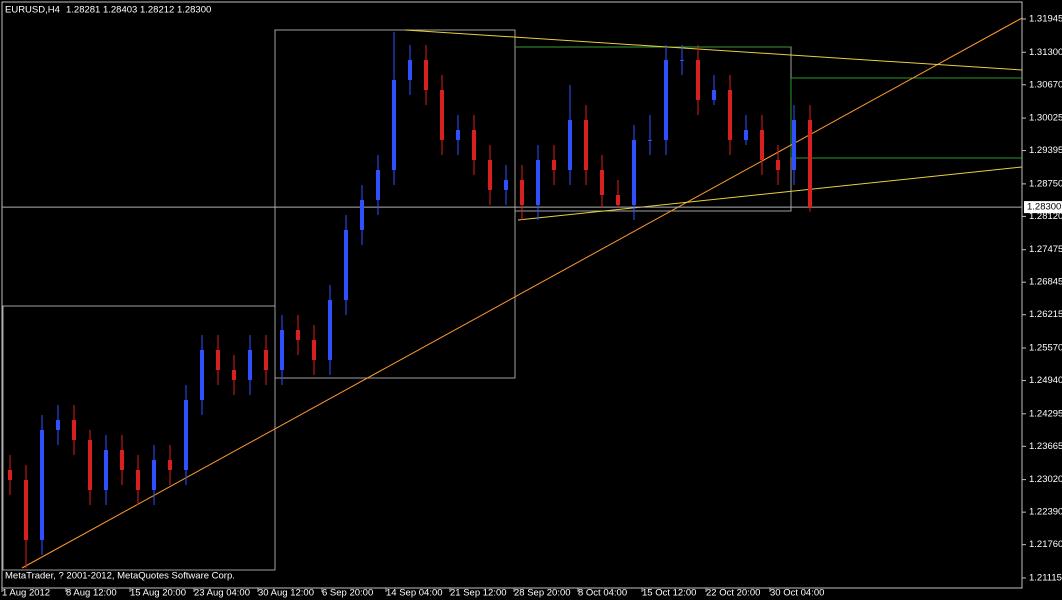 The height and width of the screenshot is (600, 1062). What do you see at coordinates (478, 593) in the screenshot?
I see `x-tick-label: 21 Sep 12:00` at bounding box center [478, 593].